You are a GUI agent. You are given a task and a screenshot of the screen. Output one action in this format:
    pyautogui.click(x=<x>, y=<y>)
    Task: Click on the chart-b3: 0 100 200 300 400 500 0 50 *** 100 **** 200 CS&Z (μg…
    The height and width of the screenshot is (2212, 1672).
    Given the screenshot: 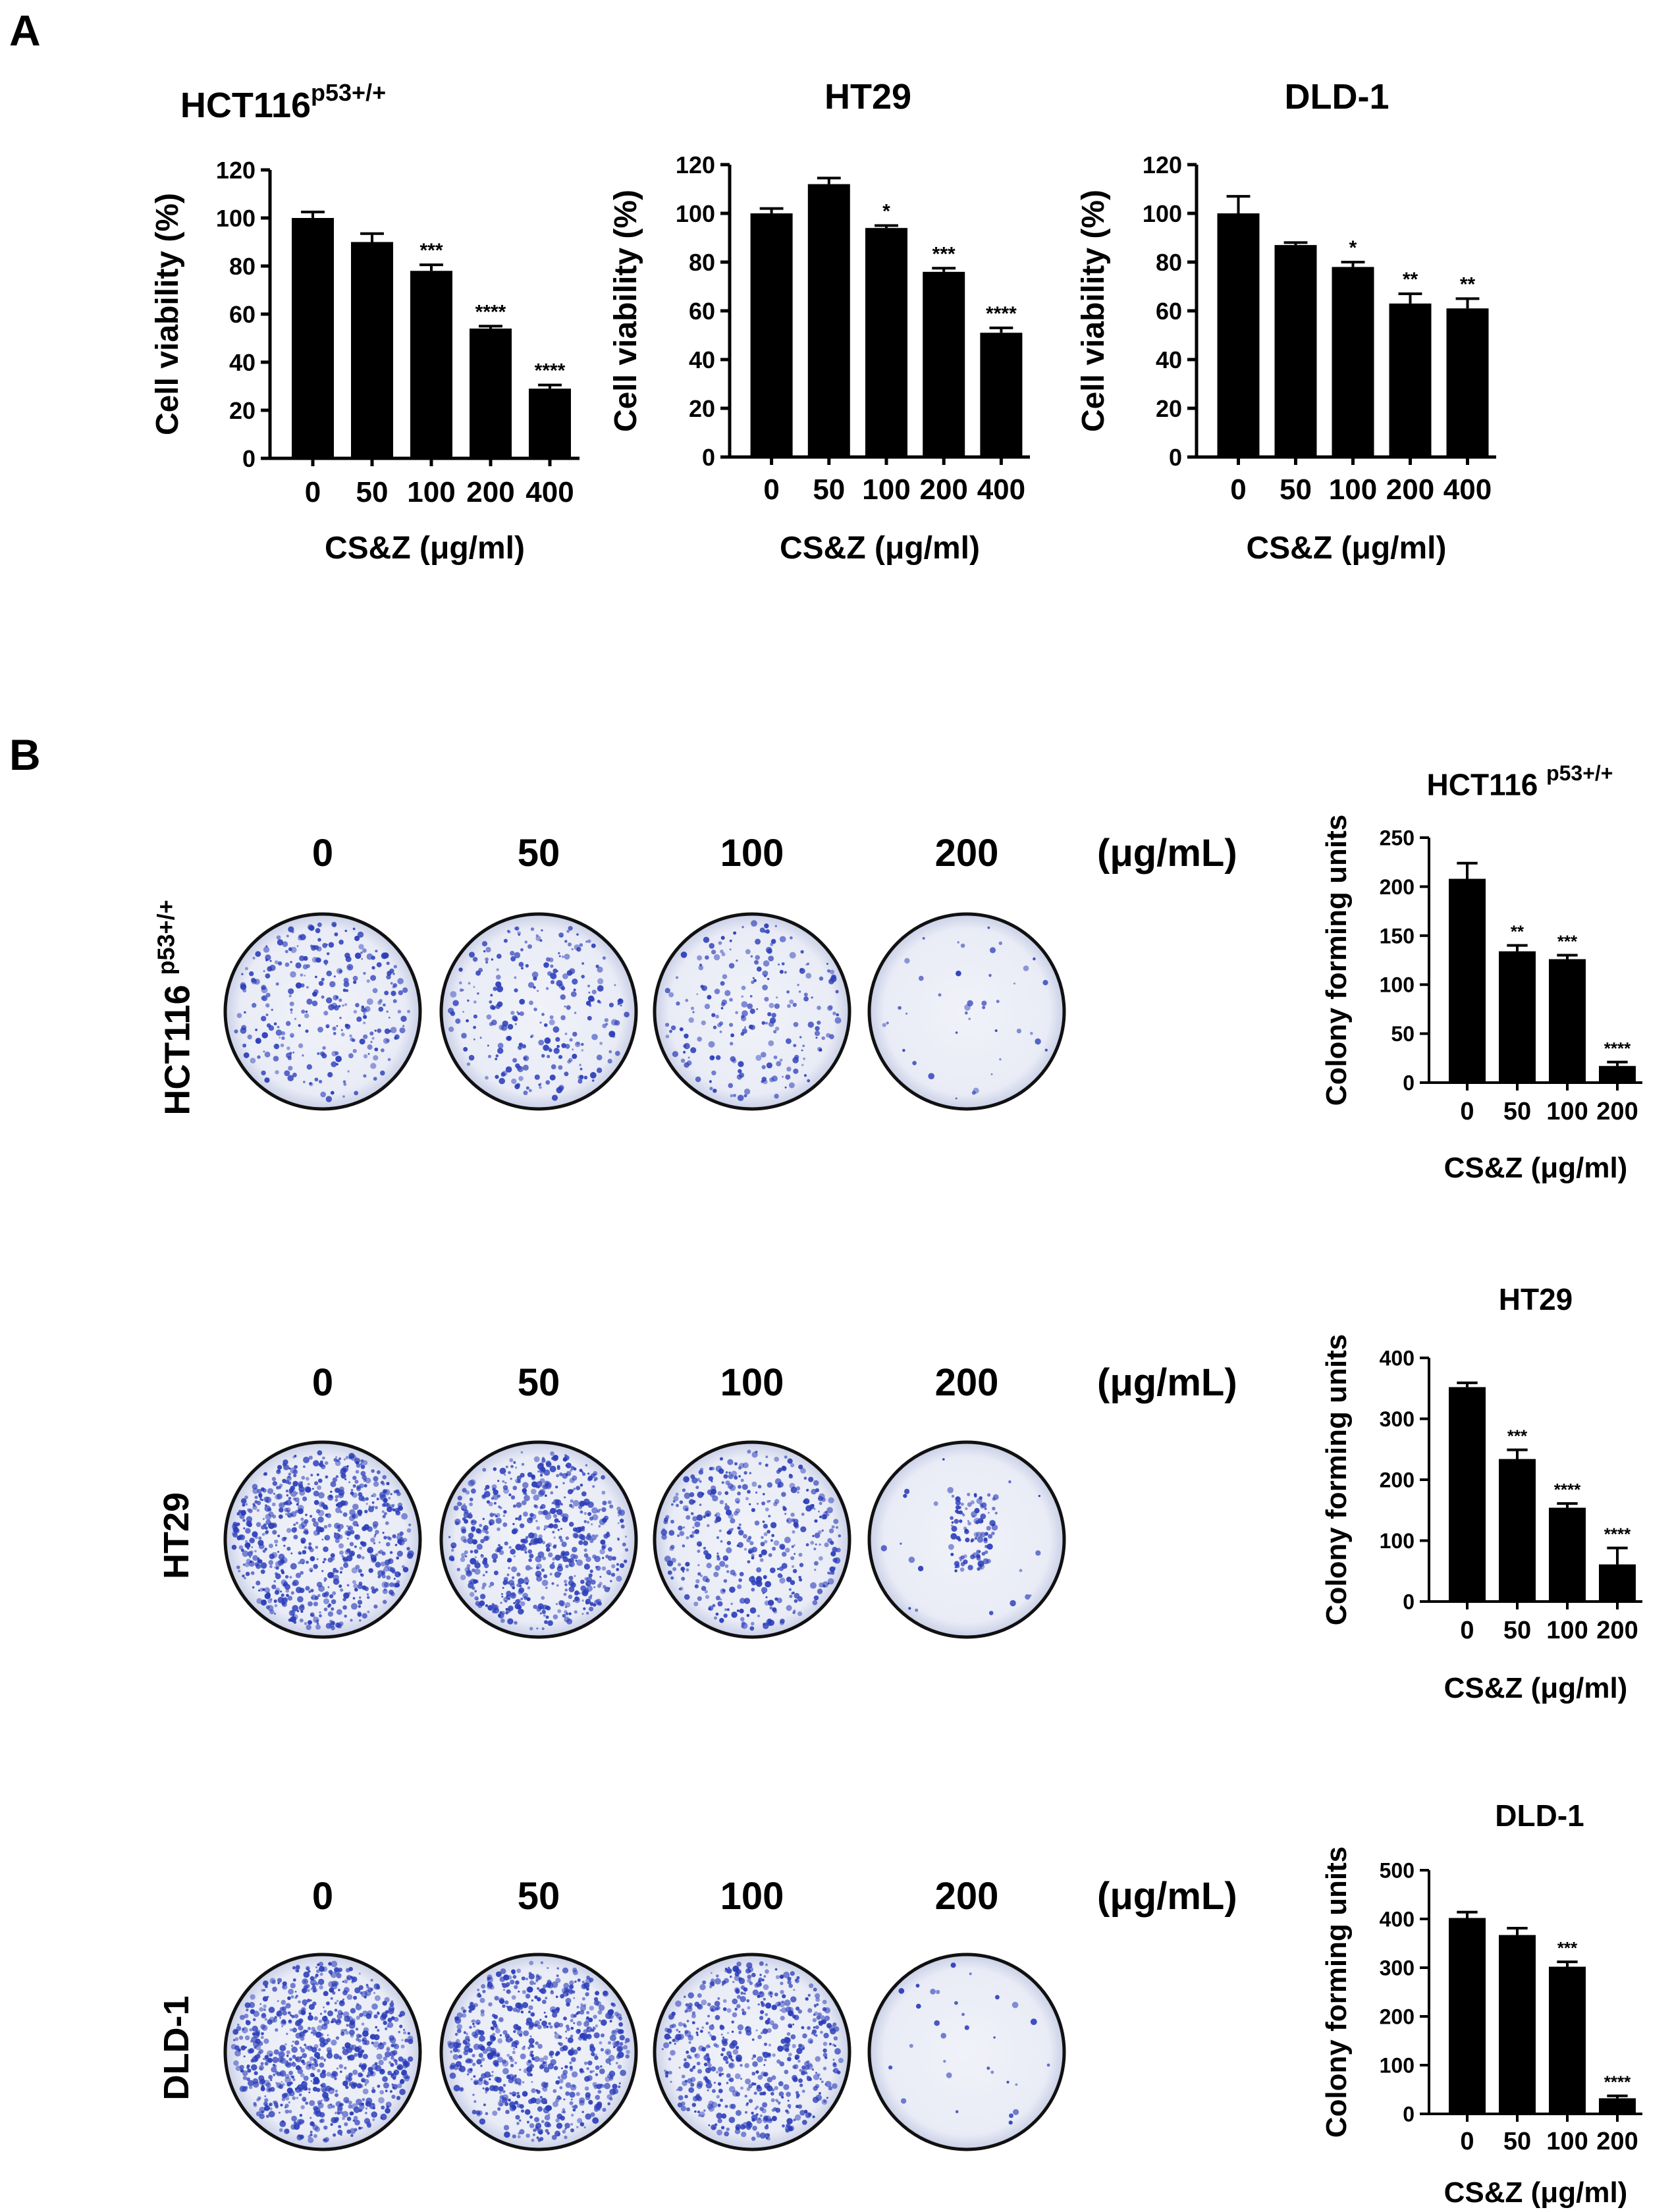 What is the action you would take?
    pyautogui.click(x=1481, y=2028)
    